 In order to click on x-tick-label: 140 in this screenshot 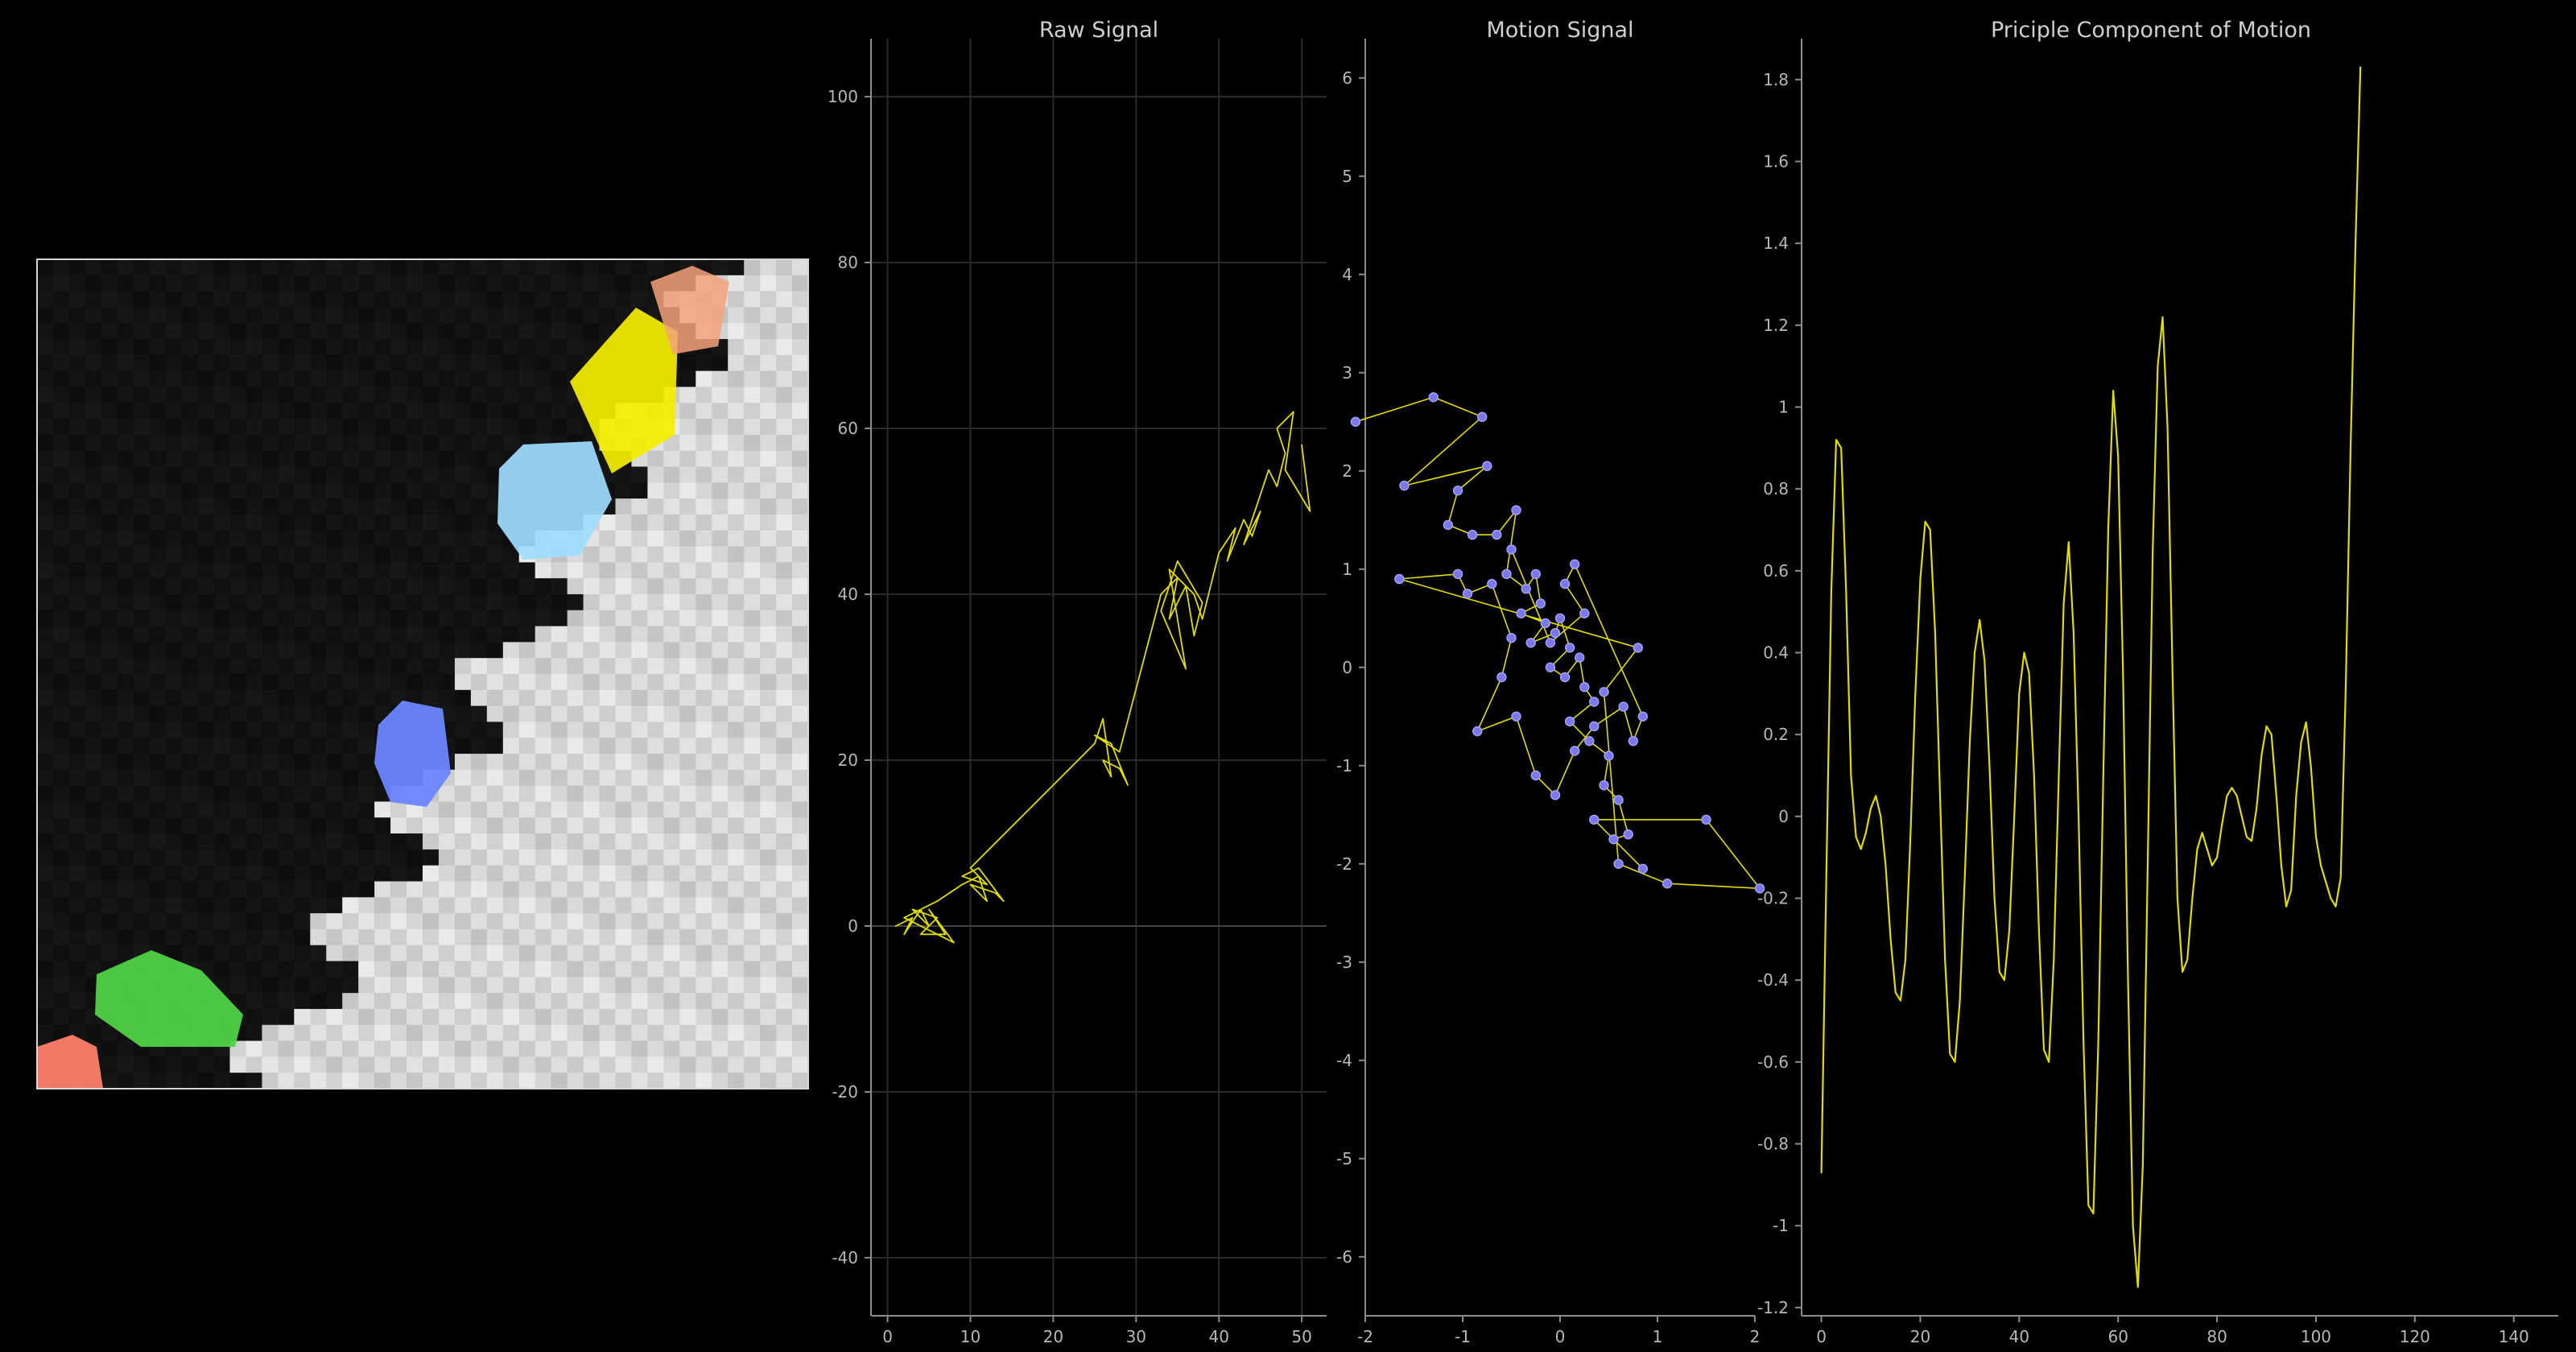, I will do `click(2514, 1336)`.